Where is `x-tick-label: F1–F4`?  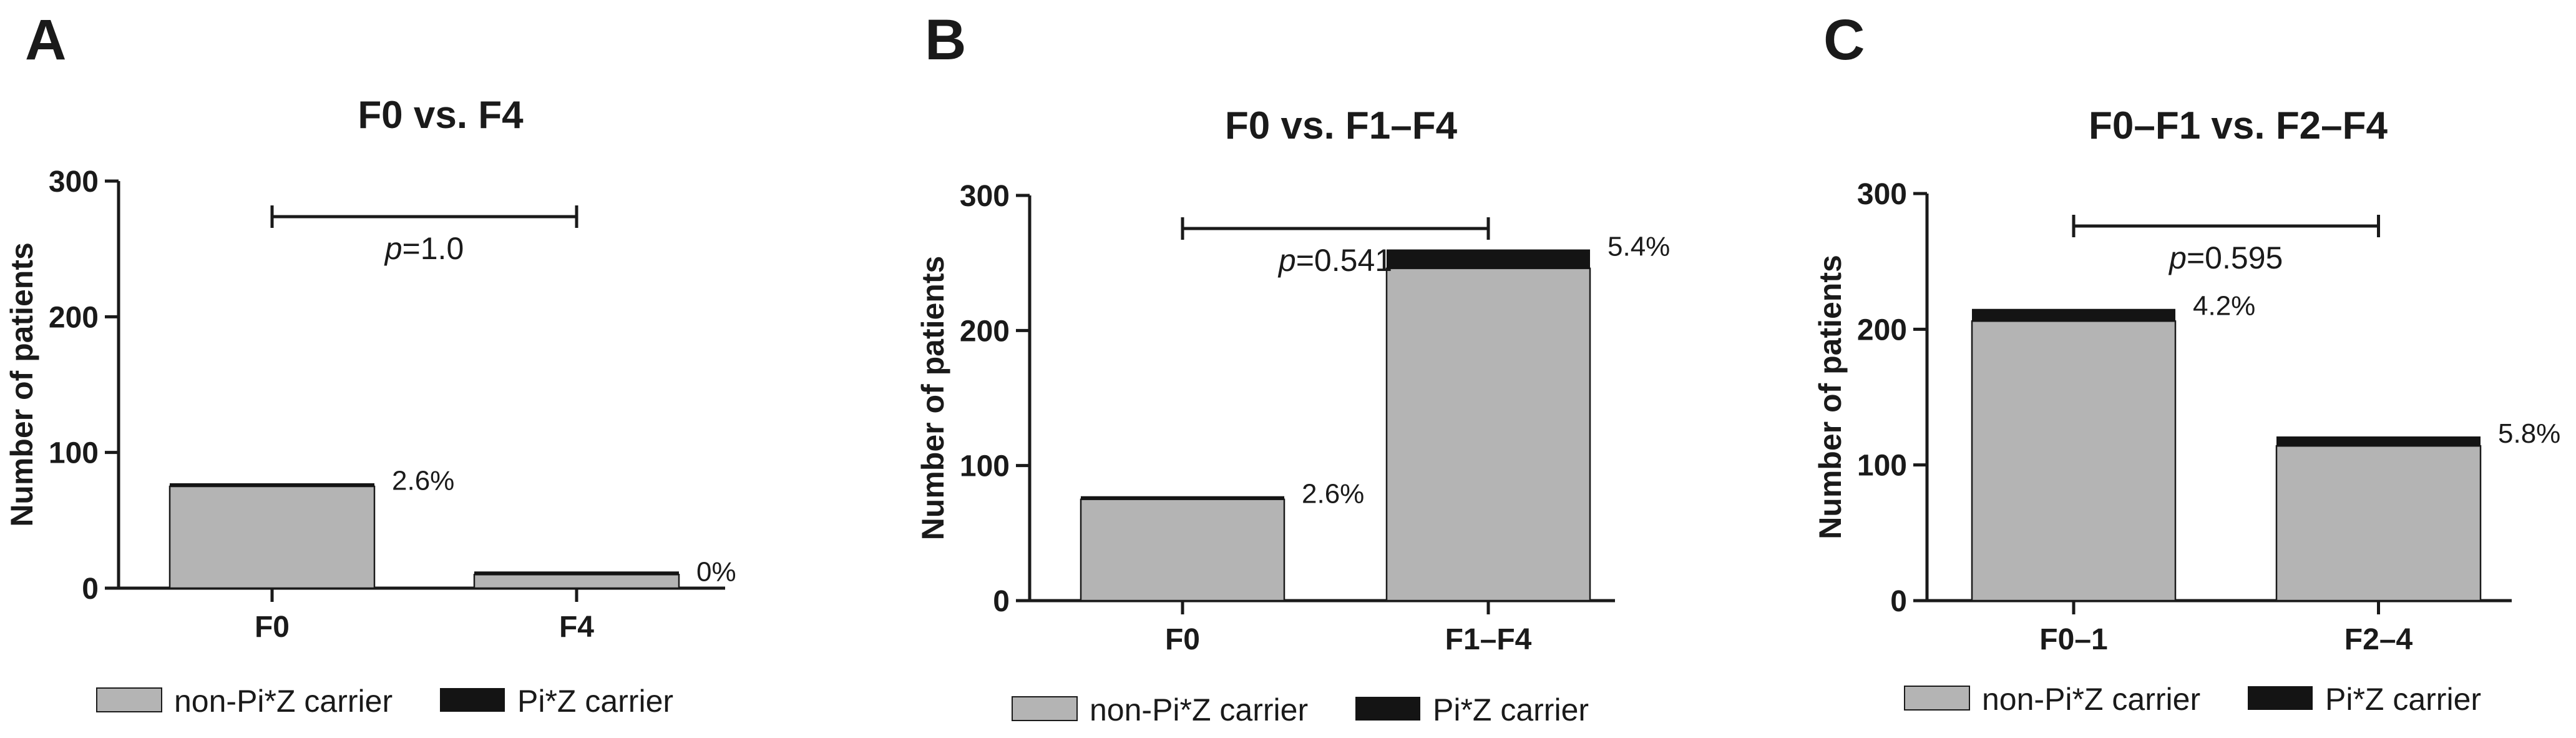 x-tick-label: F1–F4 is located at coordinates (1488, 639).